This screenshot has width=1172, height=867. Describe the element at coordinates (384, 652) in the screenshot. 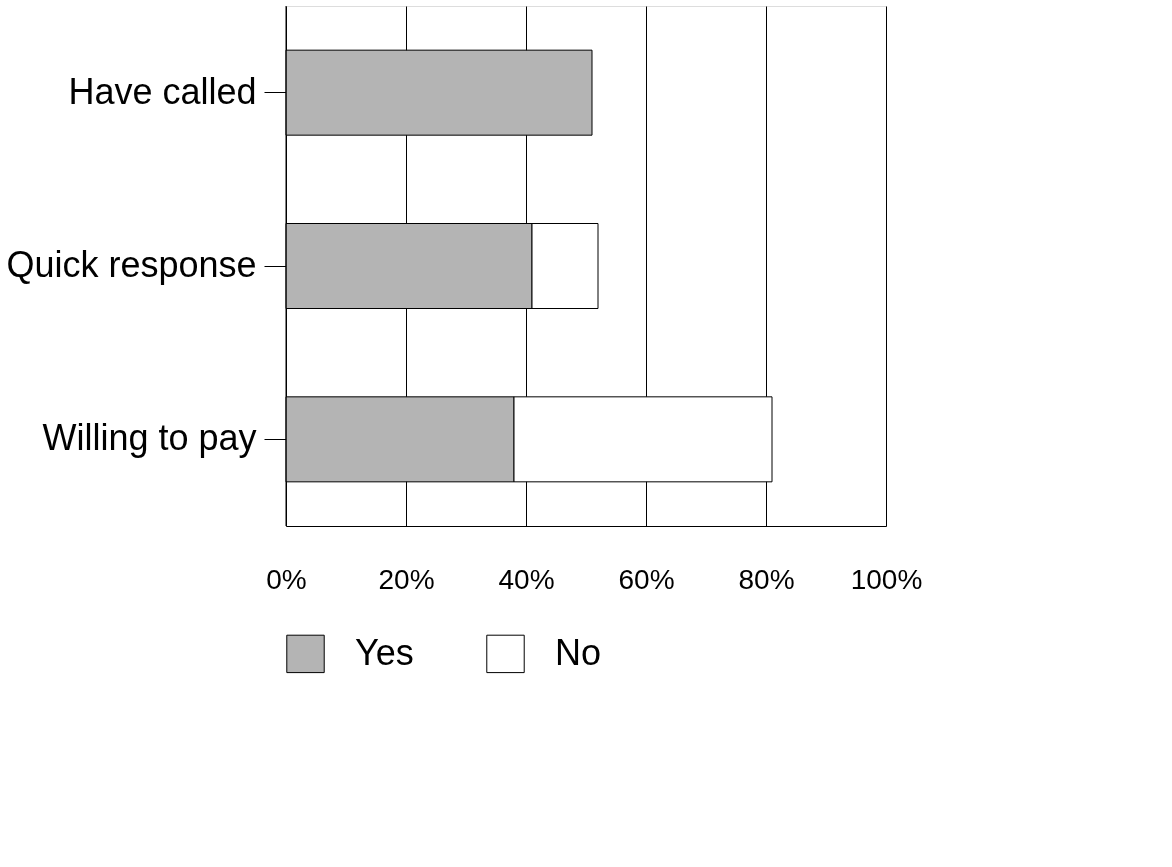

I see `legend-label: Yes` at that location.